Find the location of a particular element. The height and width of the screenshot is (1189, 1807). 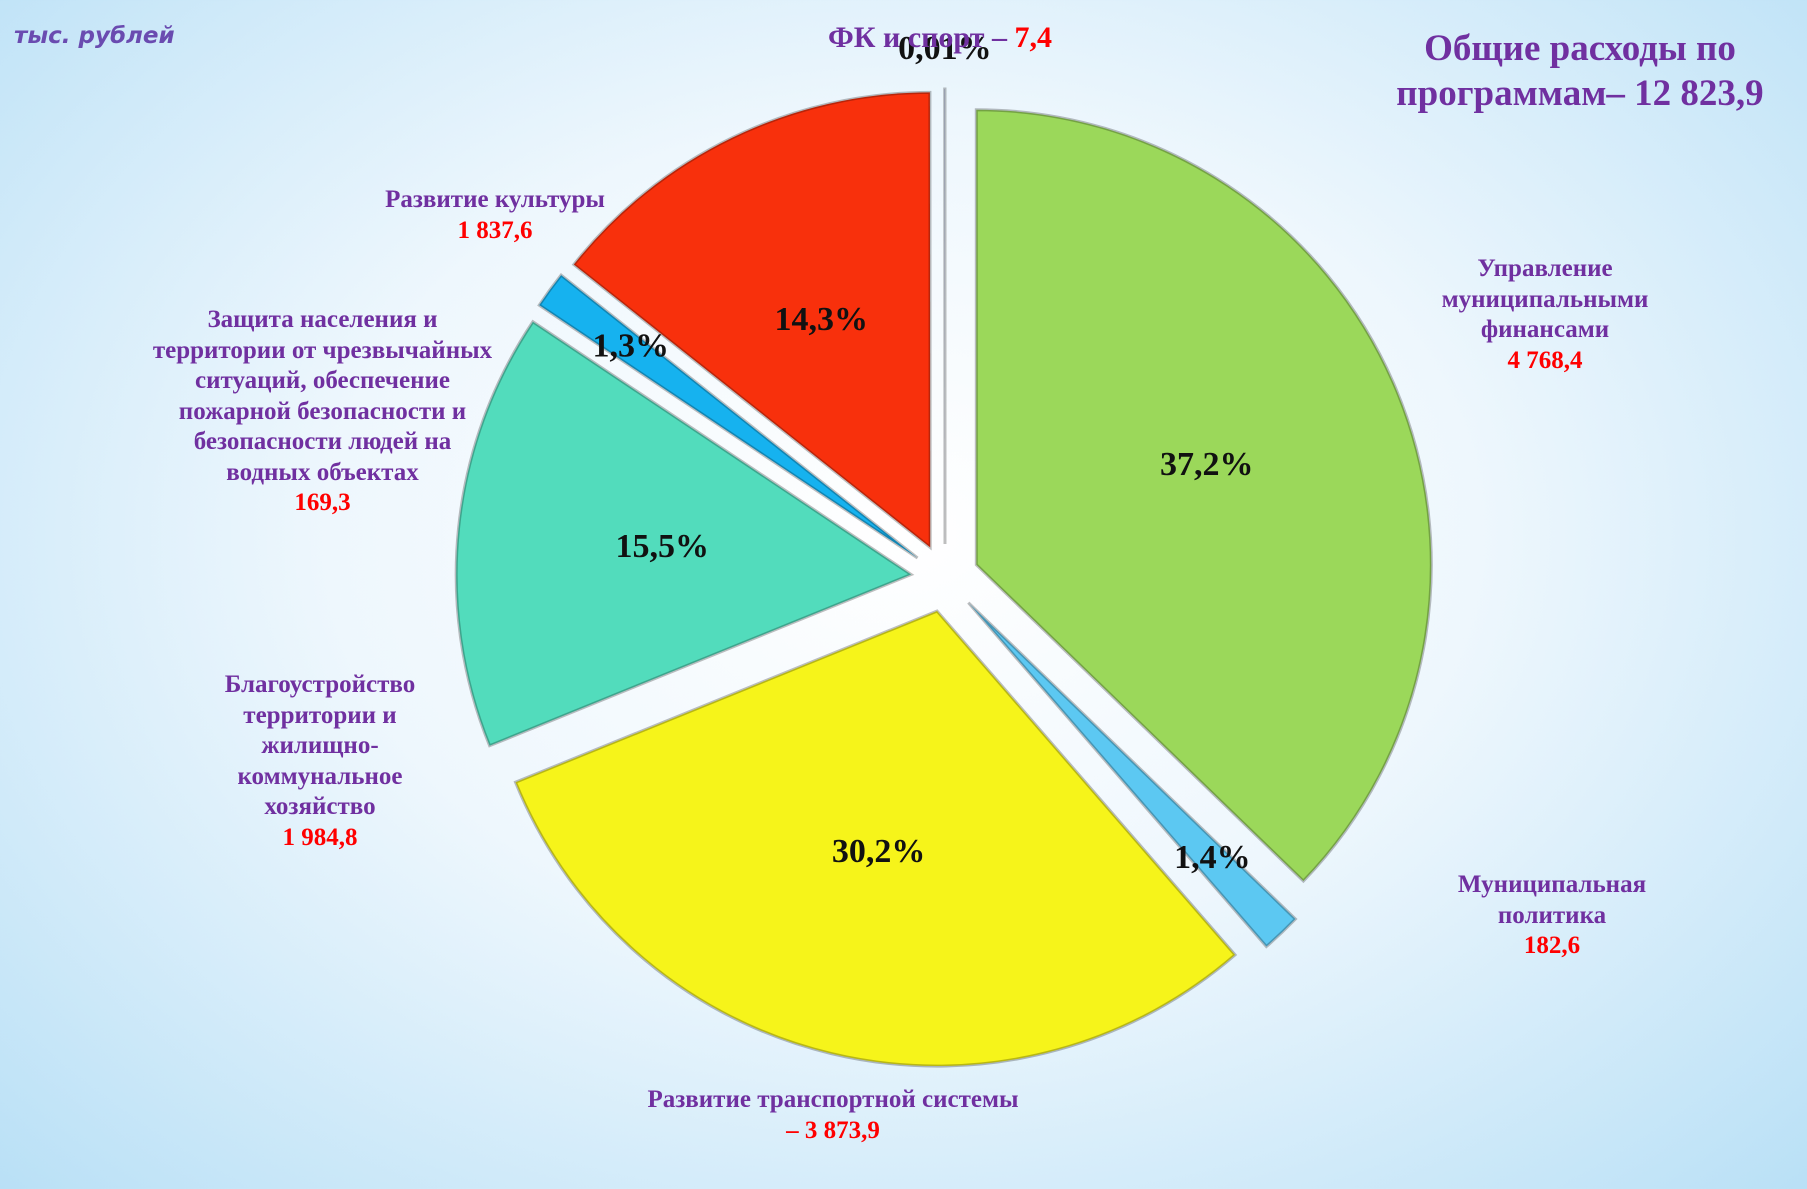

percent-label: 15,5% is located at coordinates (662, 546).